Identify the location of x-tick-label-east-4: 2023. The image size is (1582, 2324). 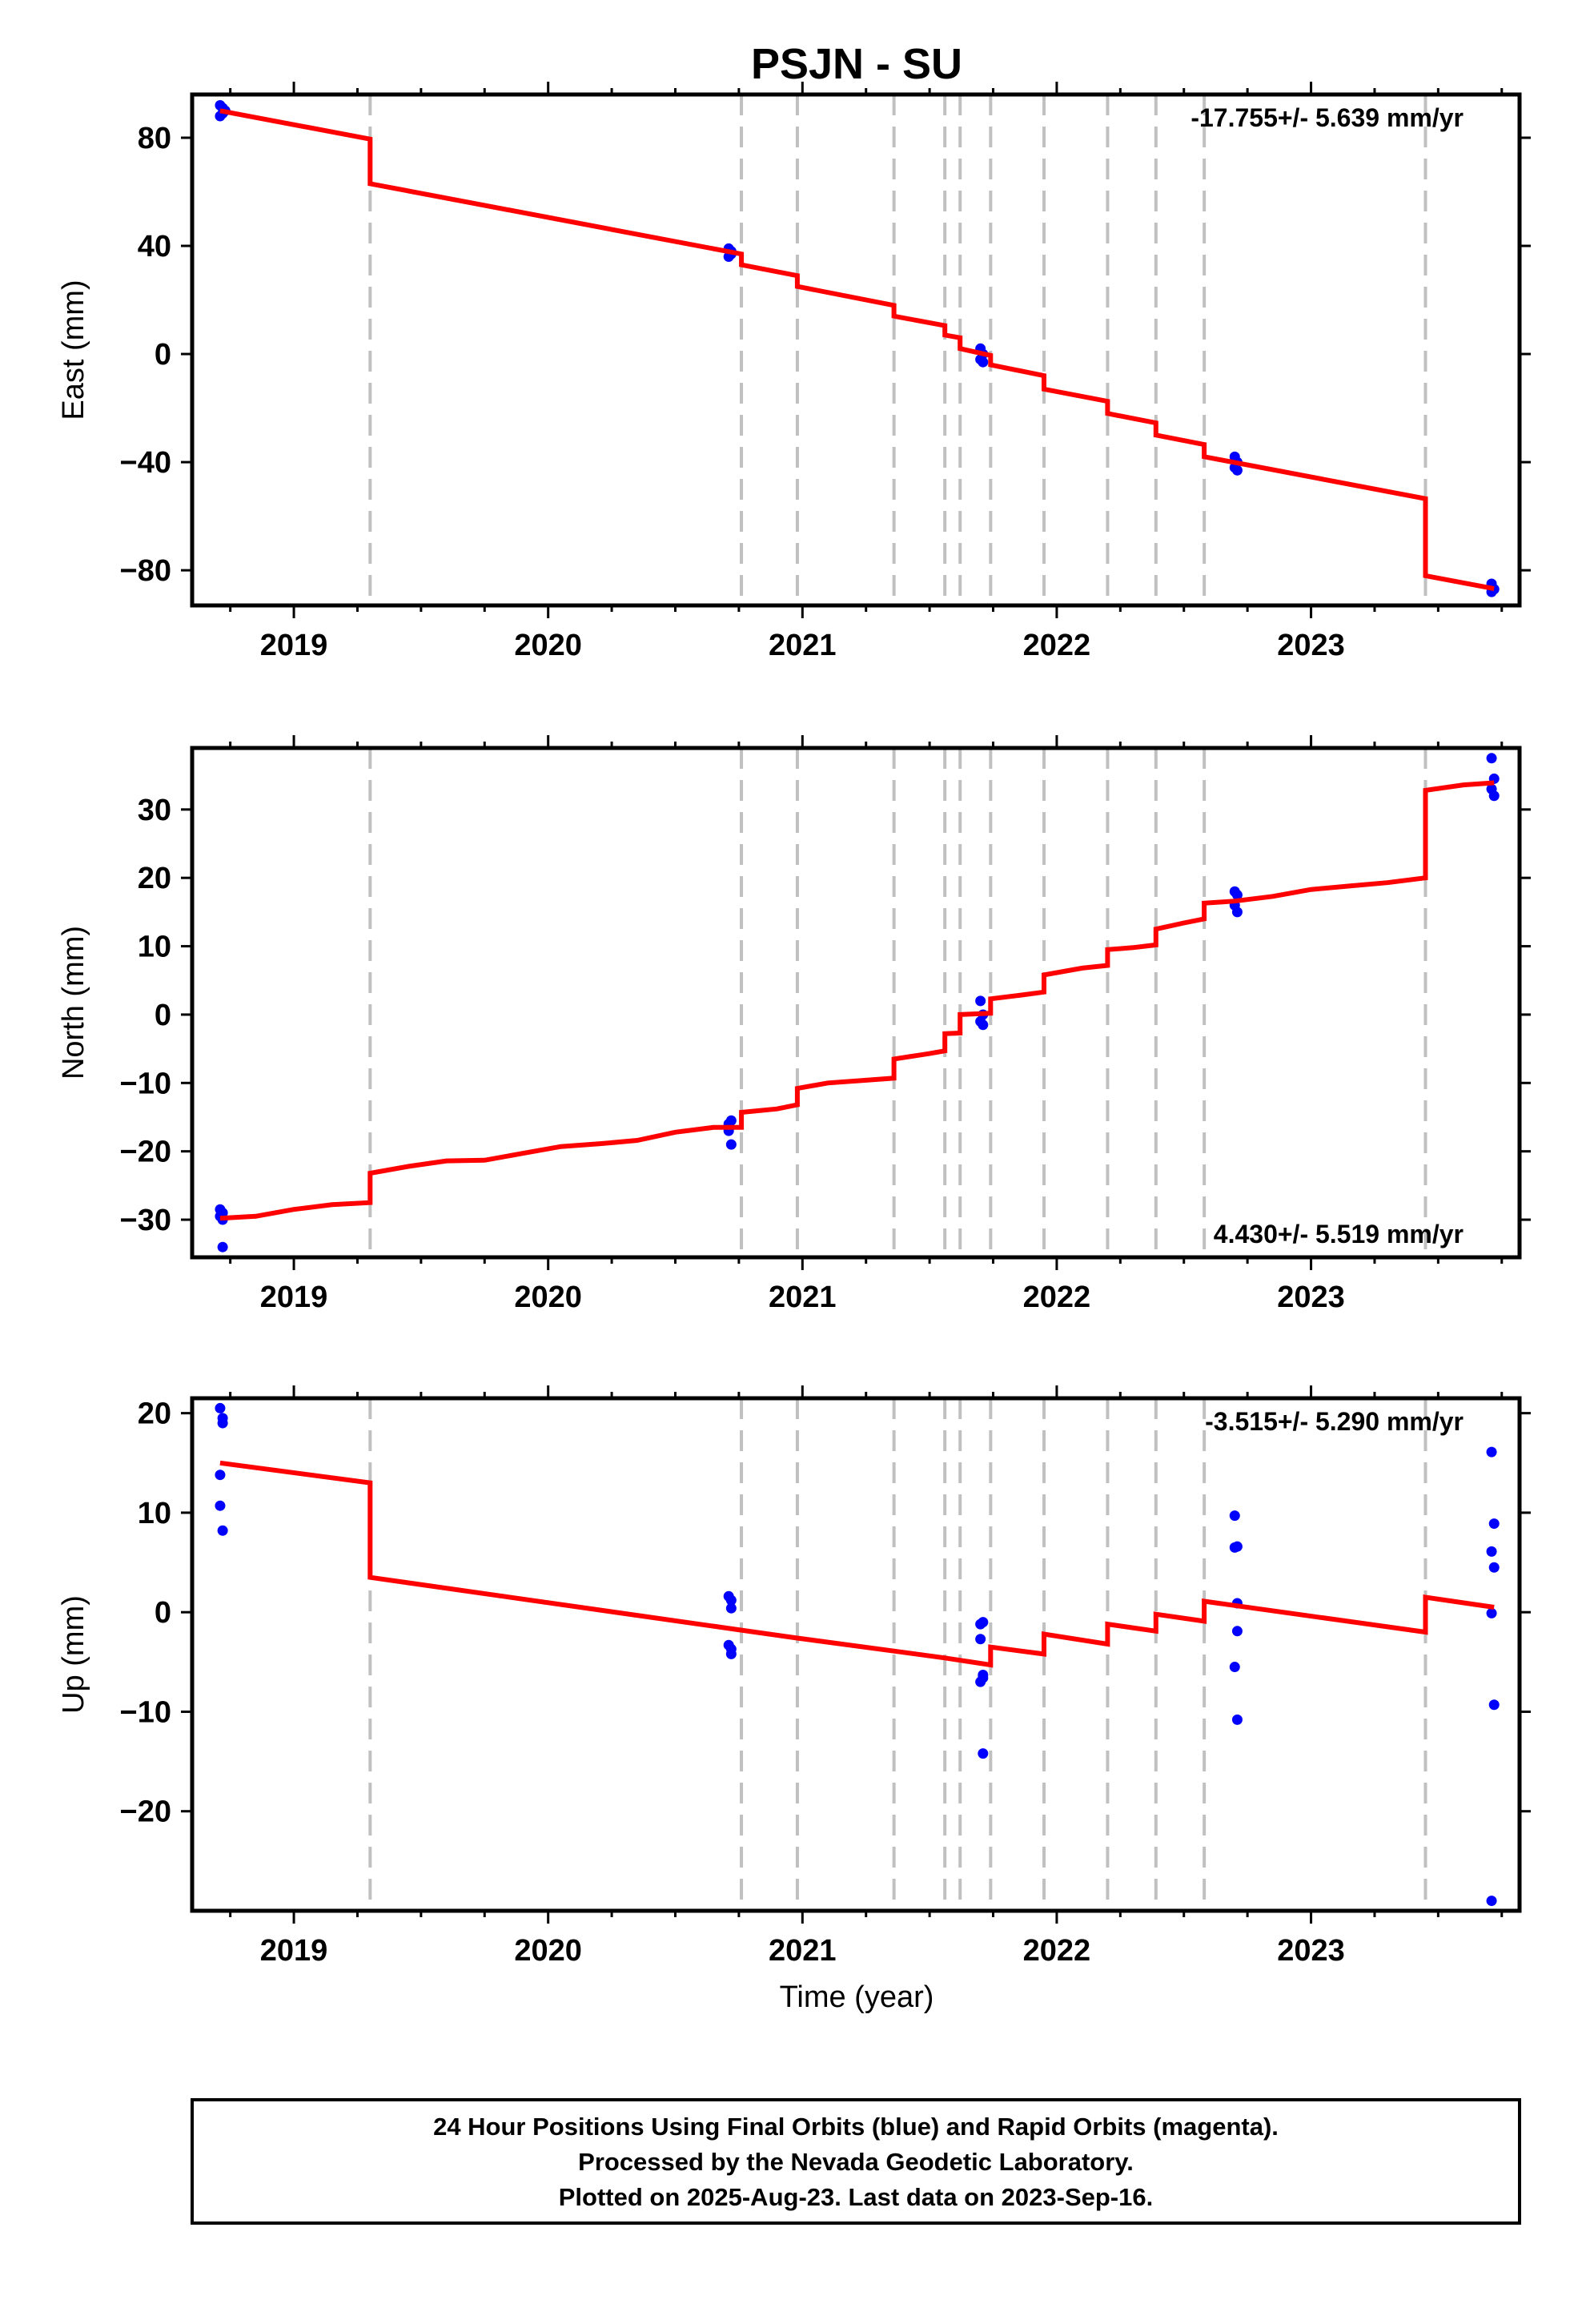
(1311, 645).